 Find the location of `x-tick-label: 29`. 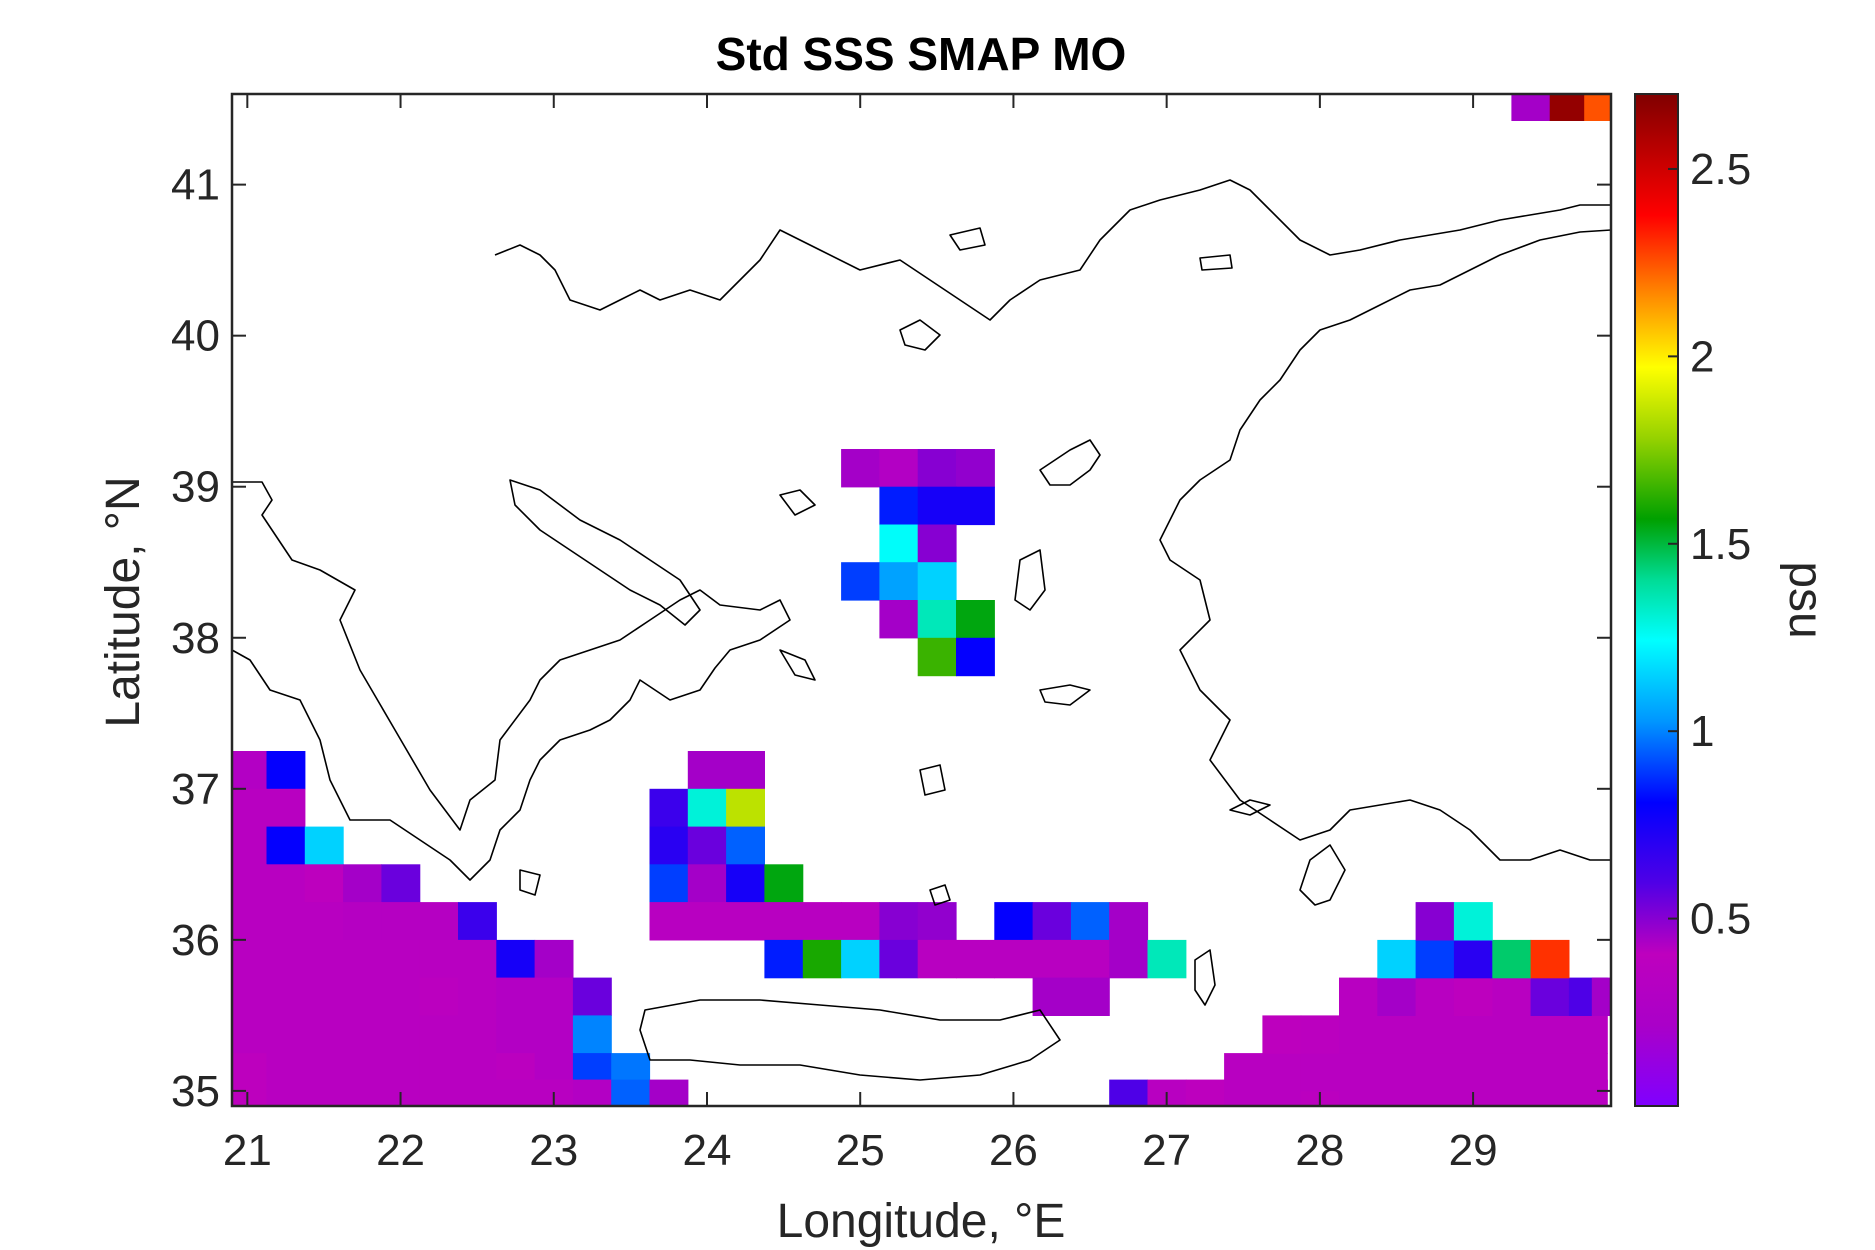

x-tick-label: 29 is located at coordinates (1473, 1150).